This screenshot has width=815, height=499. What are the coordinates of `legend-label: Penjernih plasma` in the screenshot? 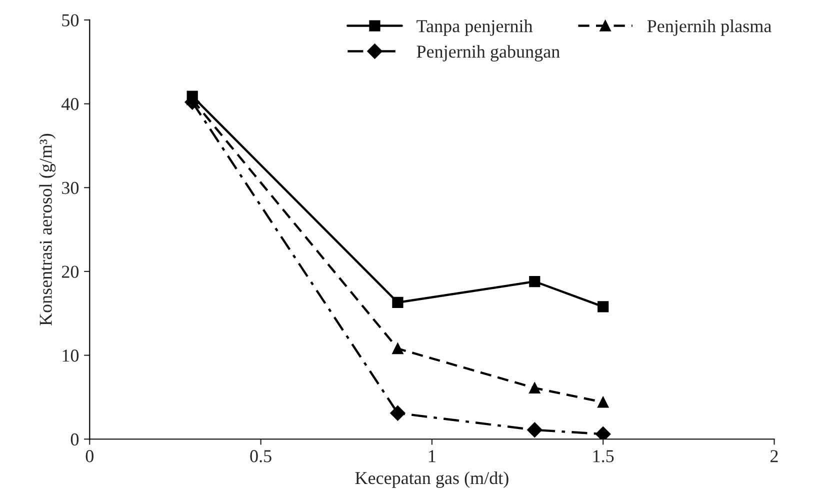 It's located at (709, 28).